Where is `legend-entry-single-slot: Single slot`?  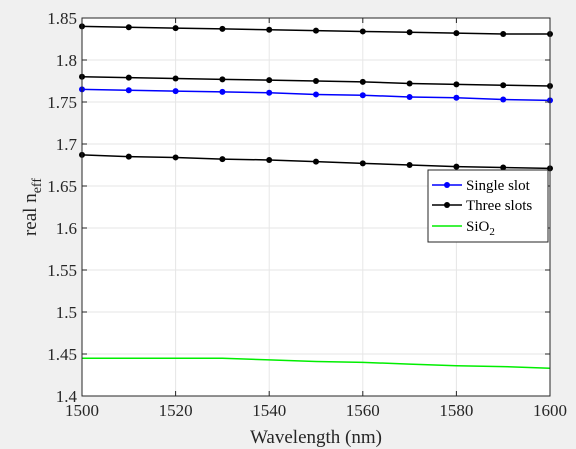
legend-entry-single-slot: Single slot is located at coordinates (481, 186).